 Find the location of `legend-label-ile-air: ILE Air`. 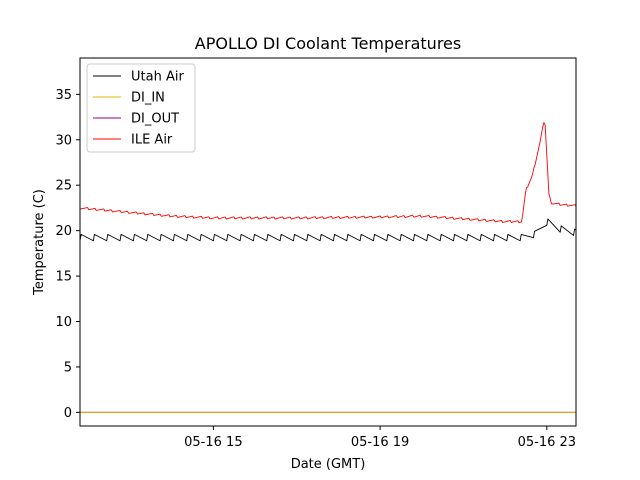

legend-label-ile-air: ILE Air is located at coordinates (152, 140).